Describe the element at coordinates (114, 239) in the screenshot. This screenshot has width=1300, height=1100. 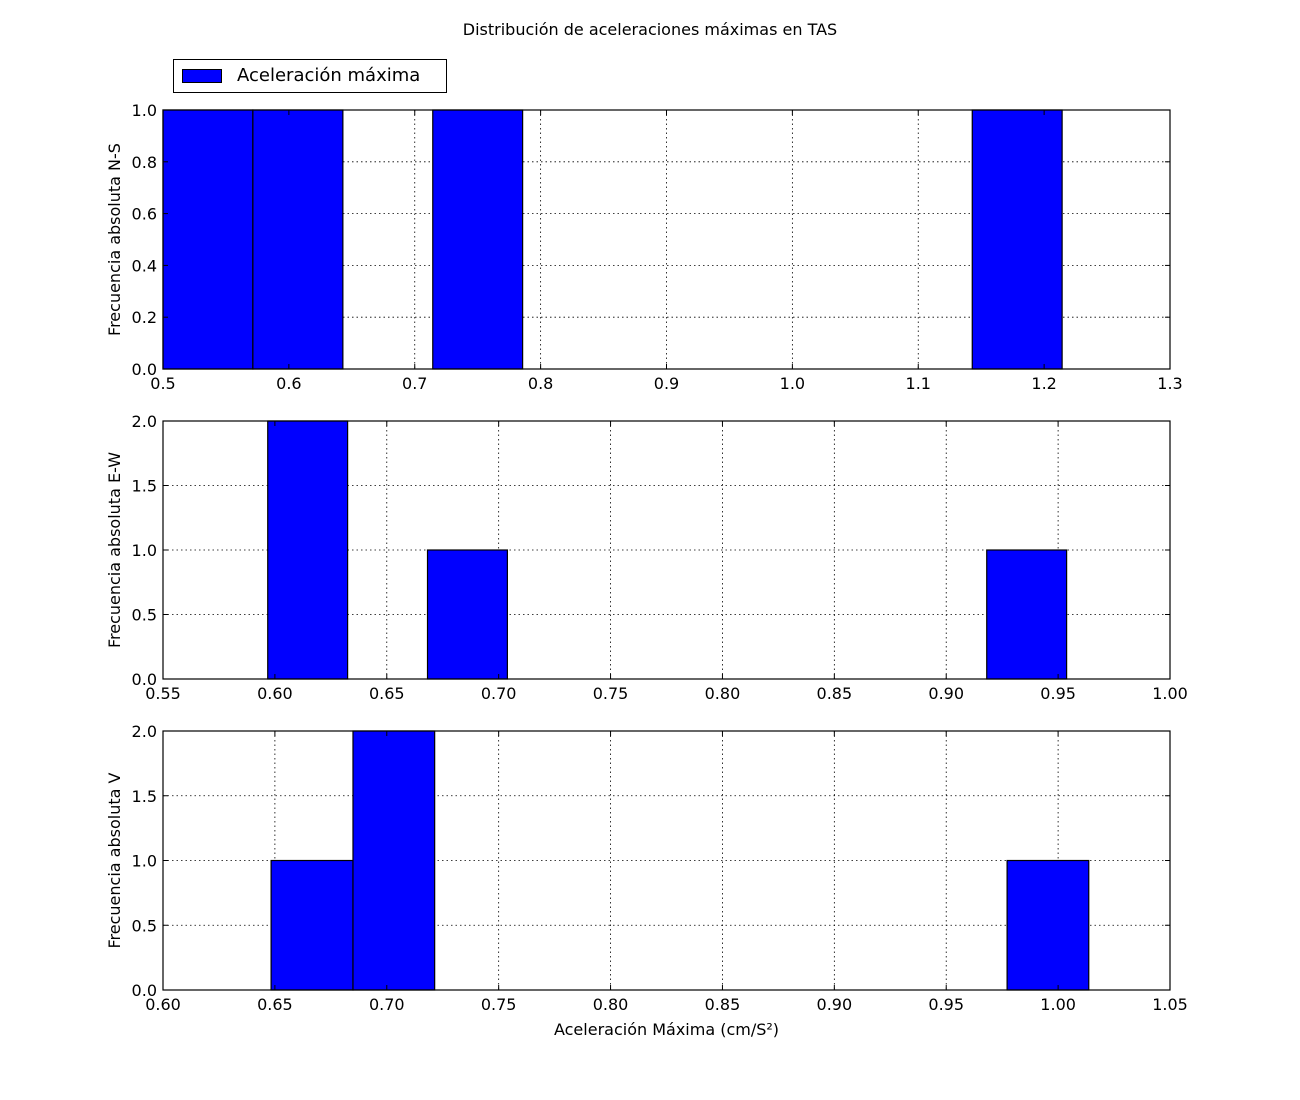
I see `y-axis-label: Frecuencia absoluta N-S` at that location.